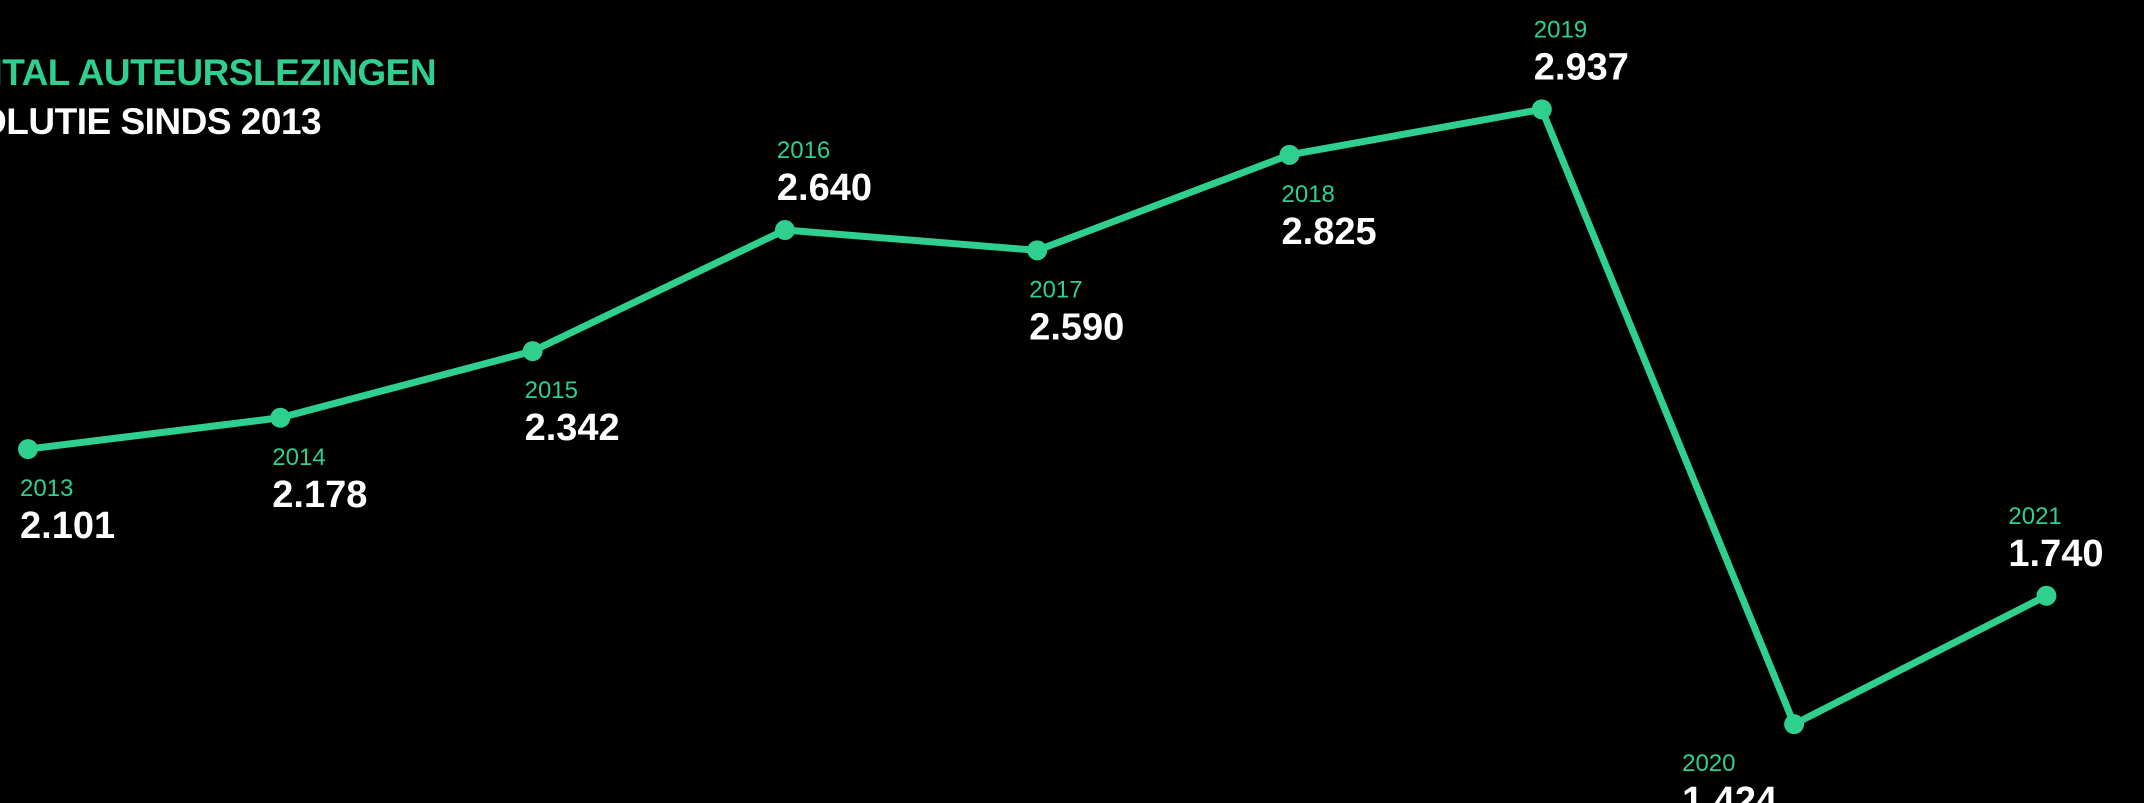  Describe the element at coordinates (2055, 554) in the screenshot. I see `value-label-2021: 1.740` at that location.